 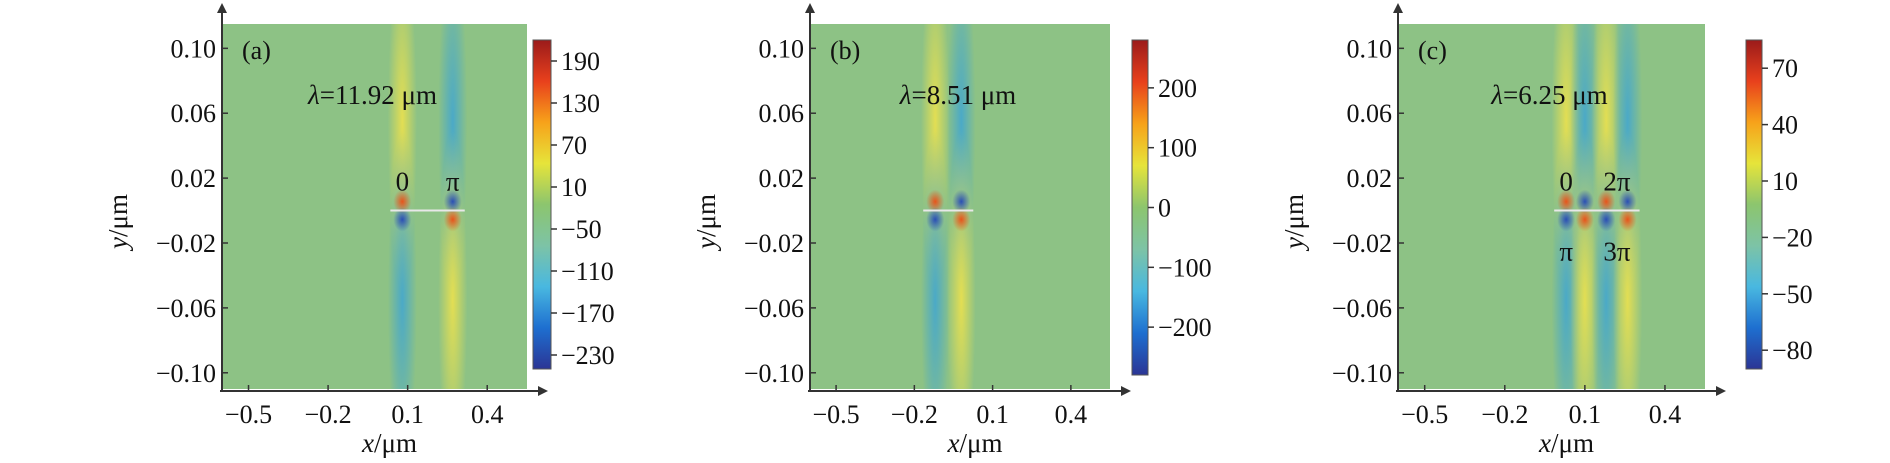 What do you see at coordinates (845, 50) in the screenshot?
I see `panel-label: (b)` at bounding box center [845, 50].